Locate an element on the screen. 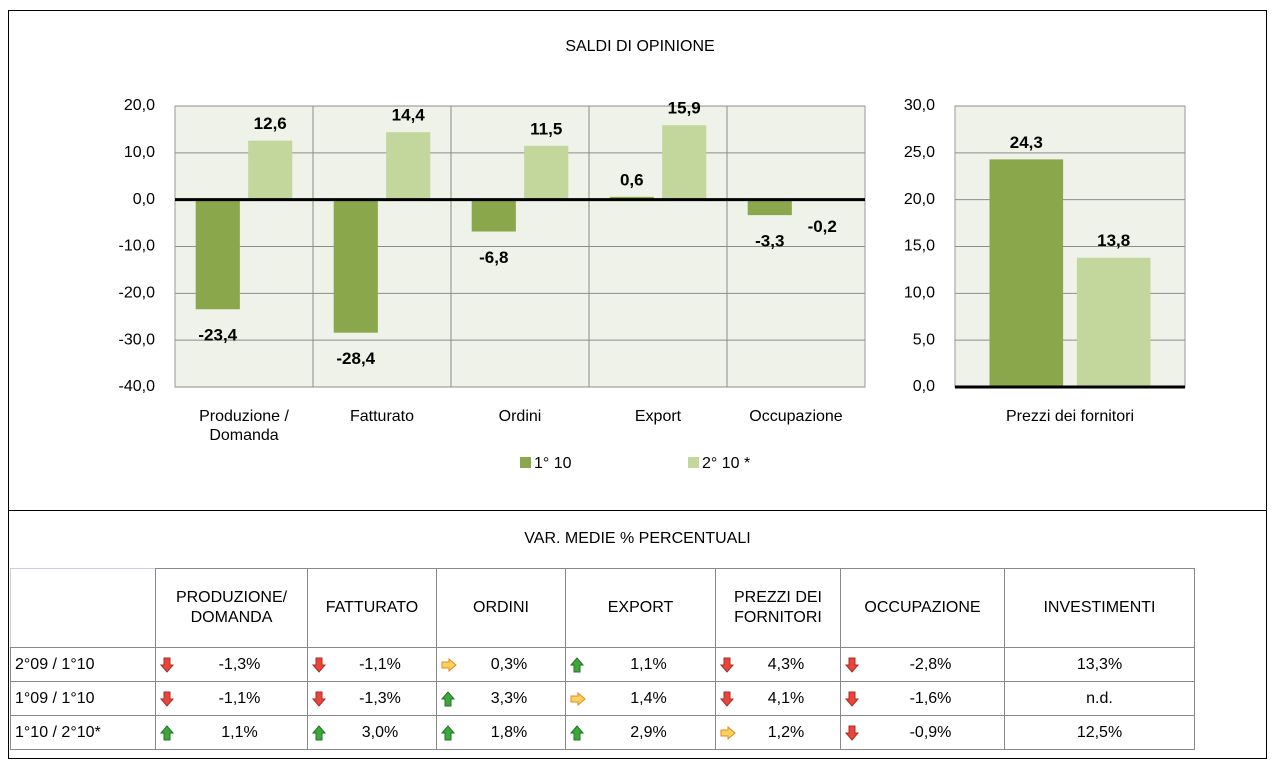  column-header: OCCUPAZIONE is located at coordinates (922, 608).